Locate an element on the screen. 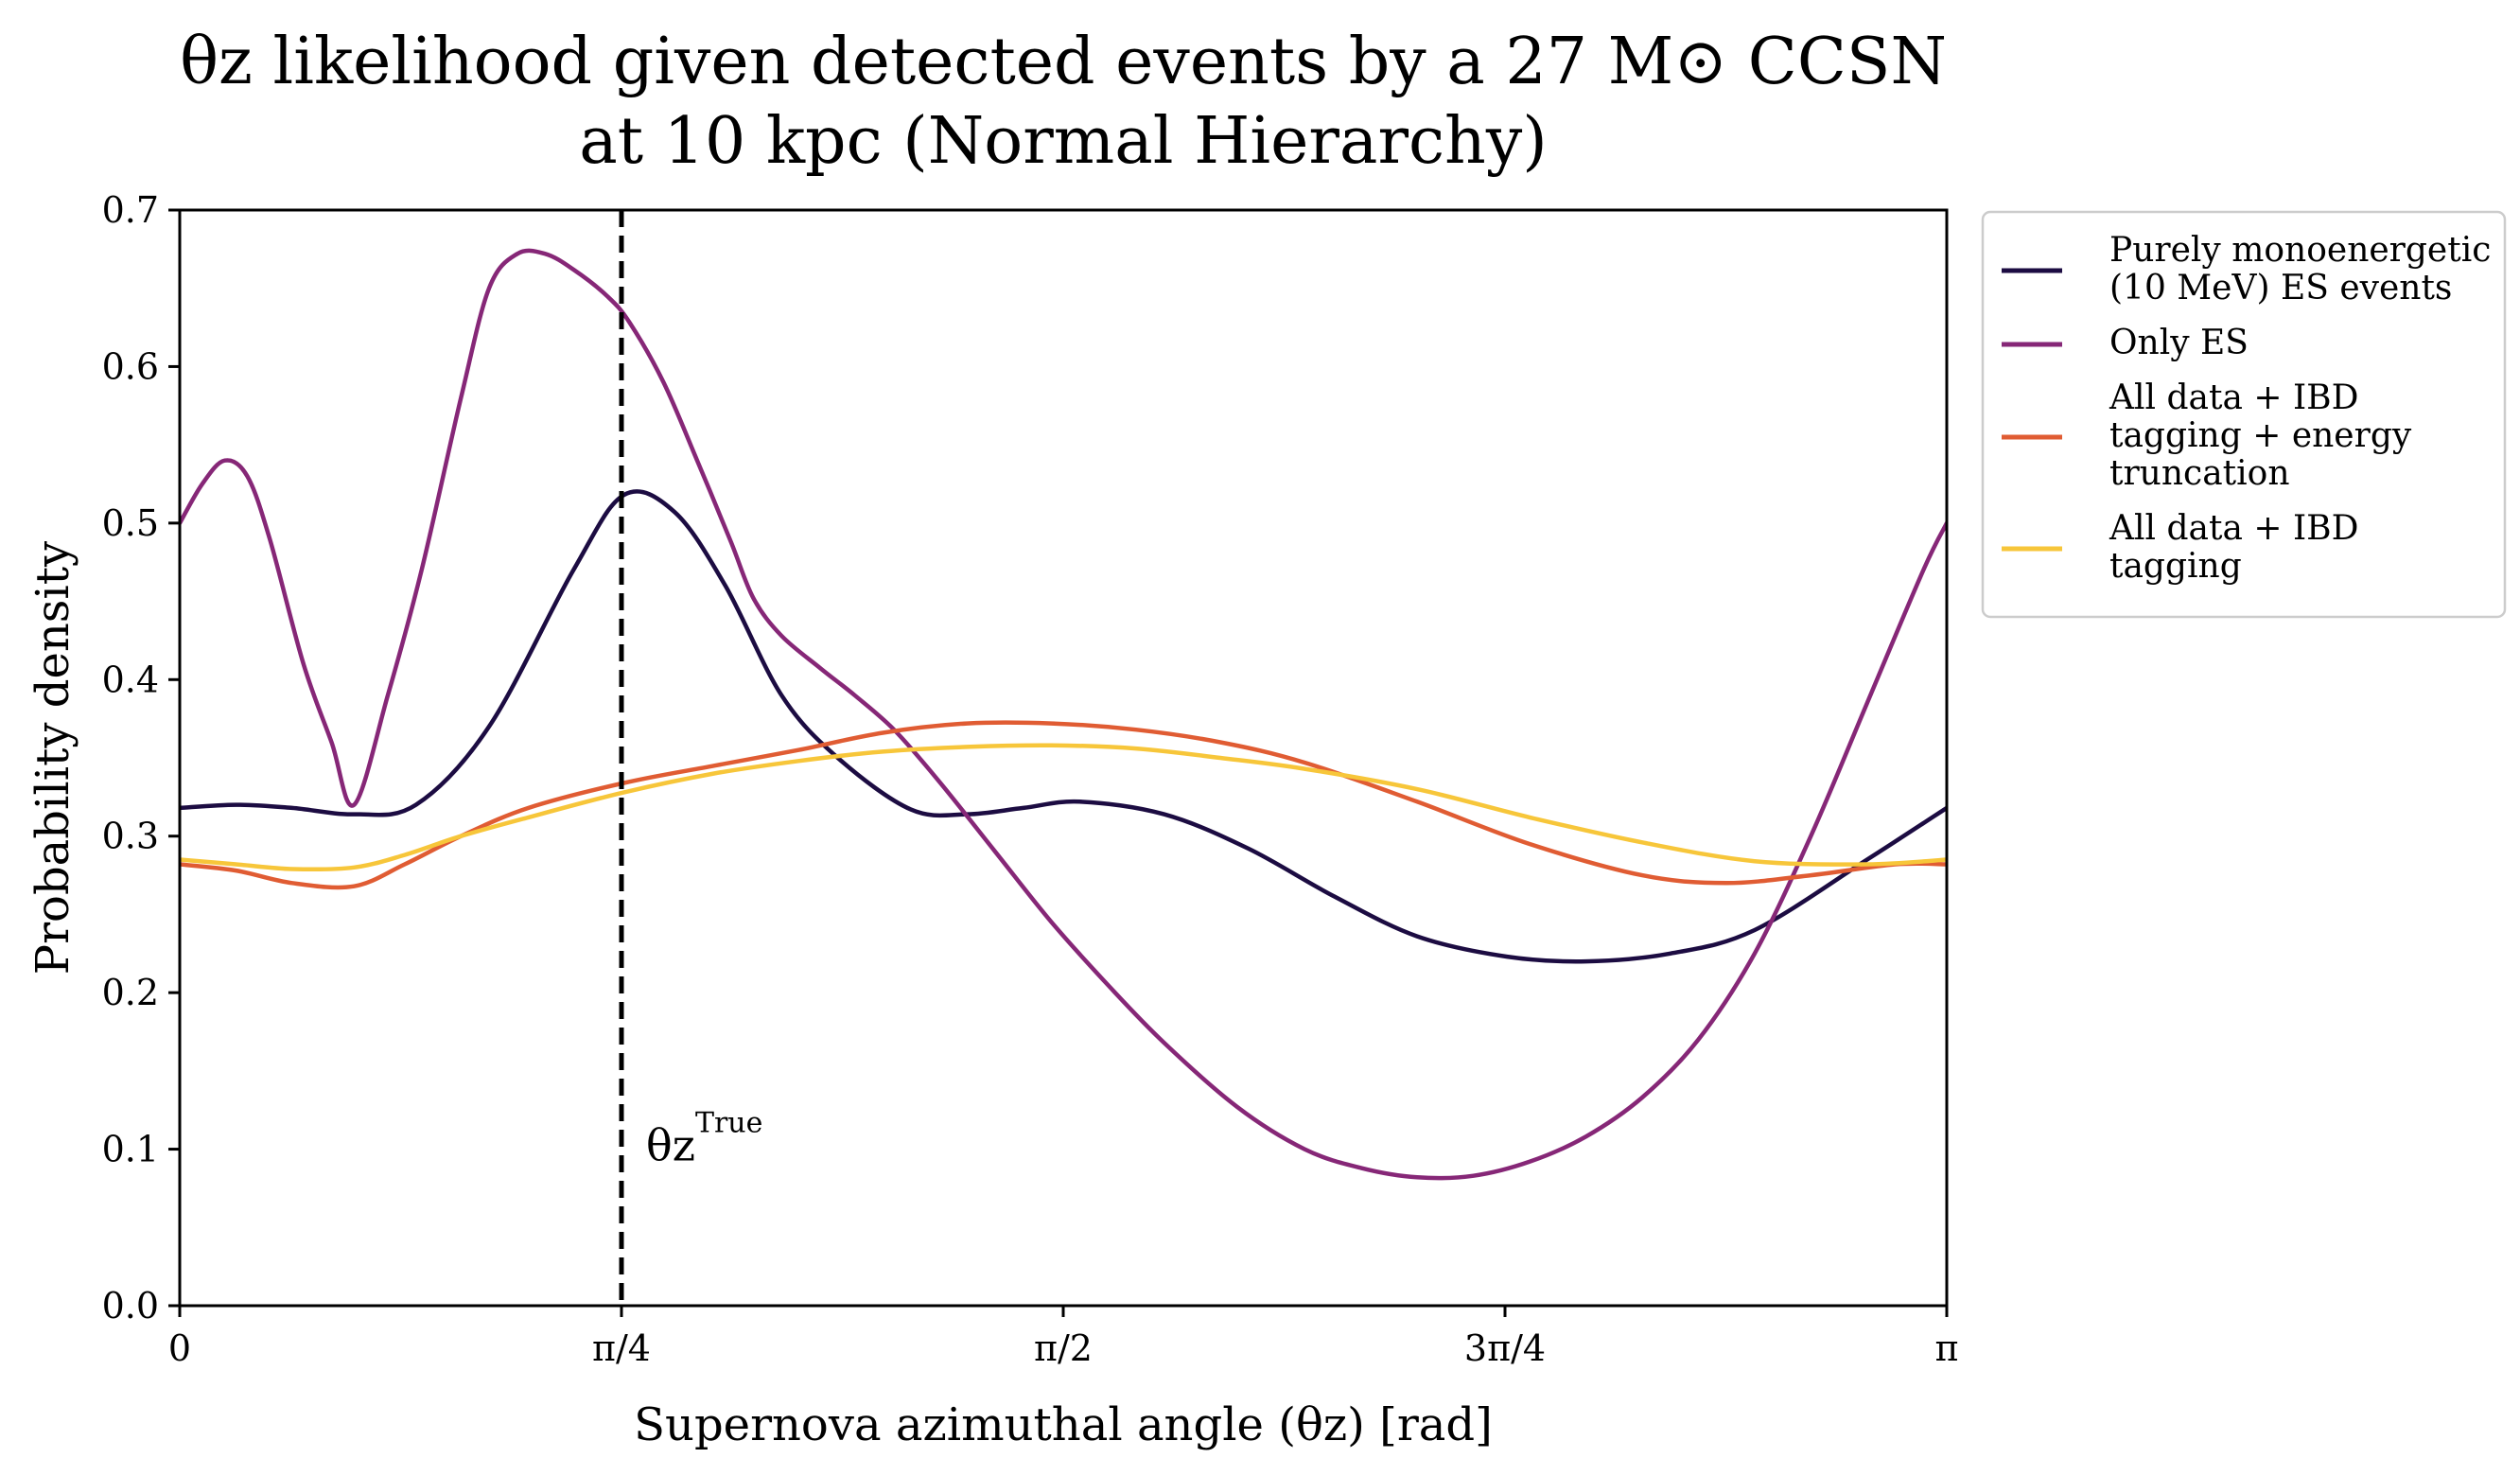  y-tick-label: 0.2 is located at coordinates (130, 992).